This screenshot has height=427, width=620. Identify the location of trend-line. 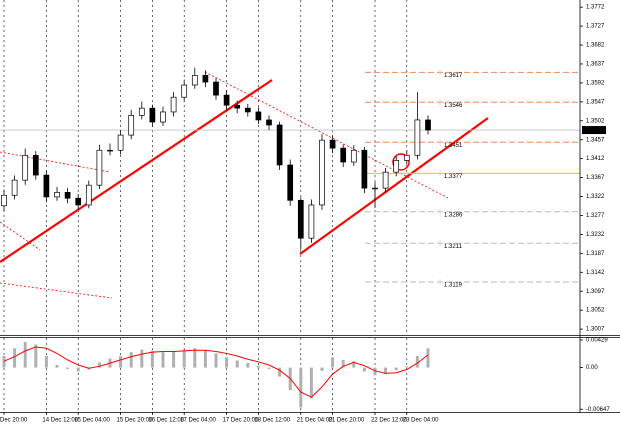
(394, 186).